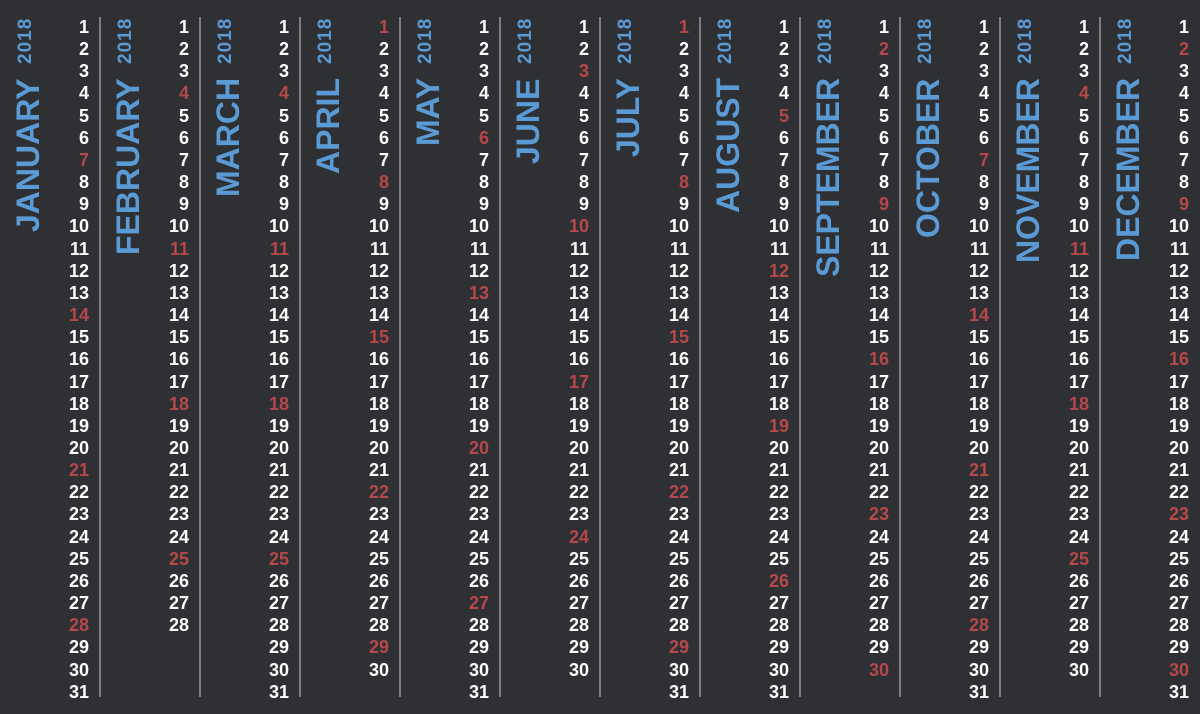 The width and height of the screenshot is (1200, 714). I want to click on month-name: APRIL, so click(328, 126).